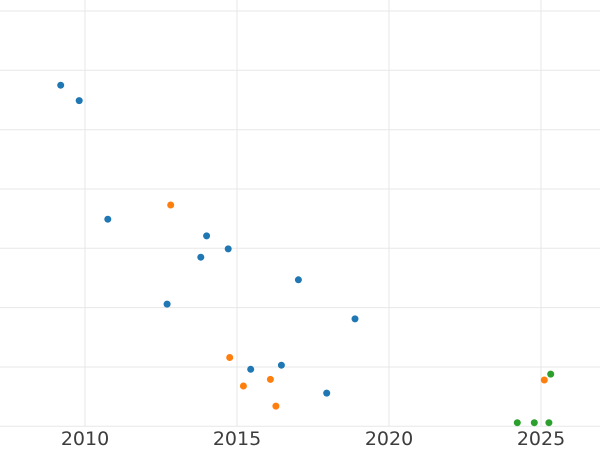 Image resolution: width=600 pixels, height=450 pixels. What do you see at coordinates (541, 439) in the screenshot?
I see `x-tick-label-2025: 2025` at bounding box center [541, 439].